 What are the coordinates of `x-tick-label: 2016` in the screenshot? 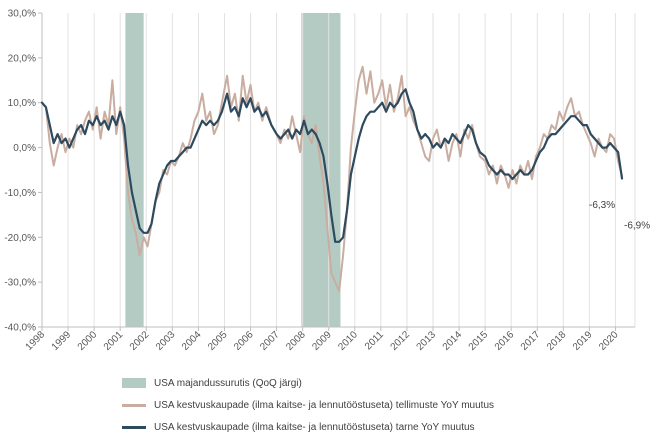 It's located at (505, 341).